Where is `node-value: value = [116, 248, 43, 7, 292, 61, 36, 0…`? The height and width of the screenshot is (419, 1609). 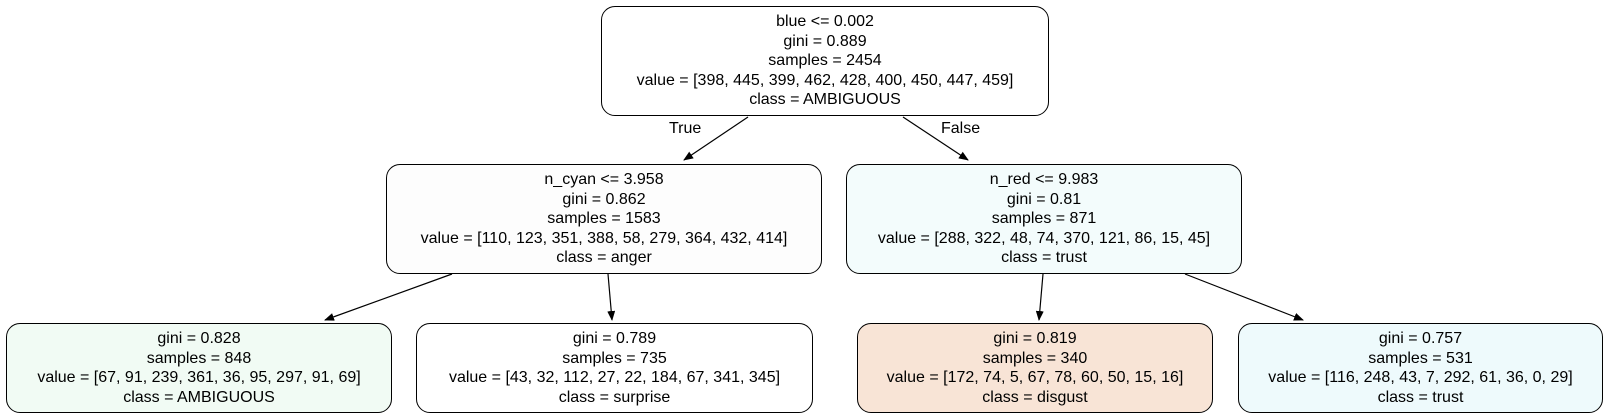 node-value: value = [116, 248, 43, 7, 292, 61, 36, 0… is located at coordinates (1420, 377).